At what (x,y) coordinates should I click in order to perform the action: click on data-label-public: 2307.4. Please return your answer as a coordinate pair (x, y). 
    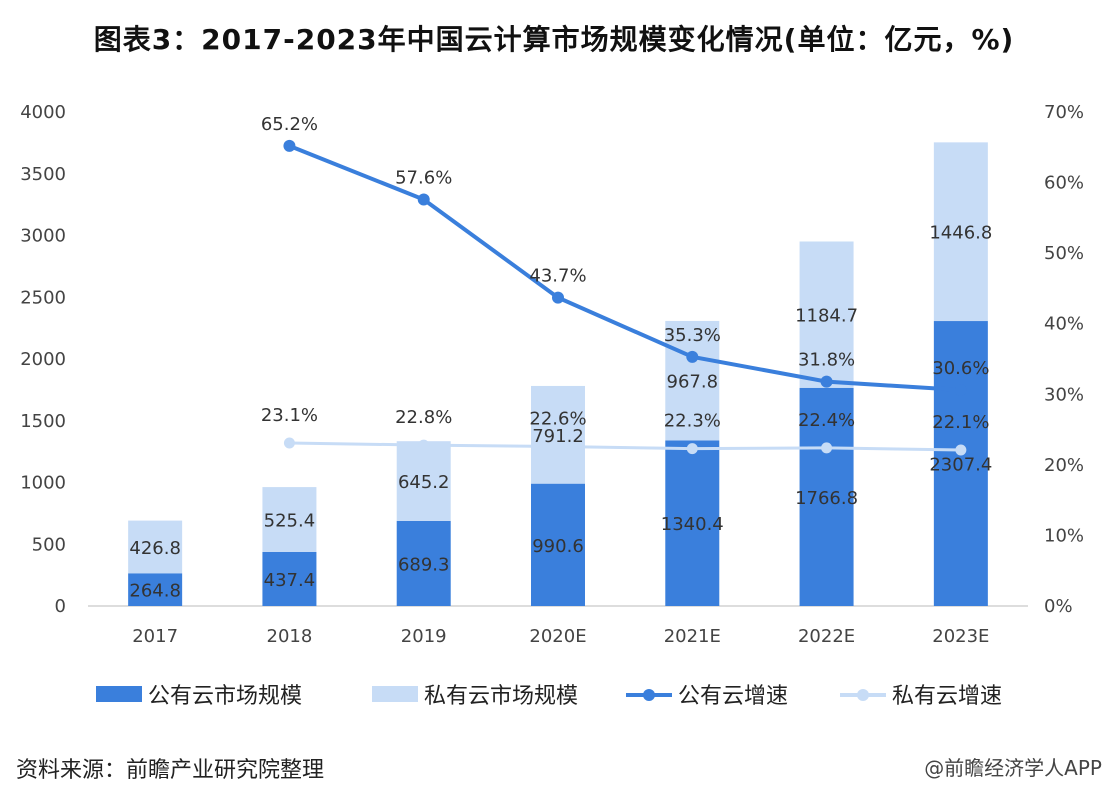
    Looking at the image, I should click on (960, 465).